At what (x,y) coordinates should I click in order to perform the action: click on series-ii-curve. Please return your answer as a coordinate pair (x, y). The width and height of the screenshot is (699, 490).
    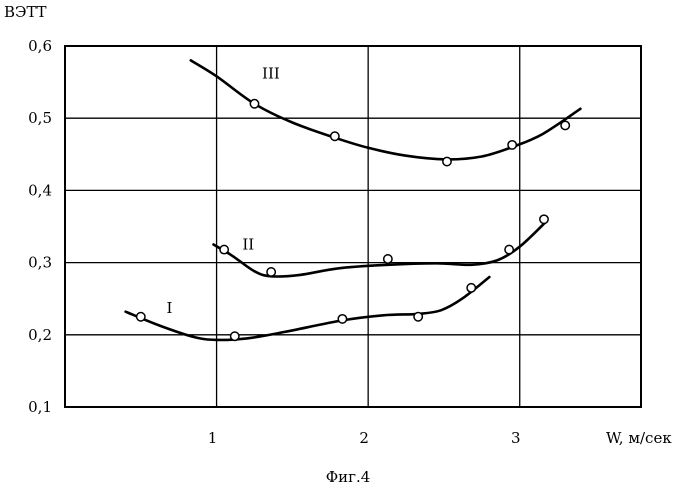
    Looking at the image, I should click on (381, 249).